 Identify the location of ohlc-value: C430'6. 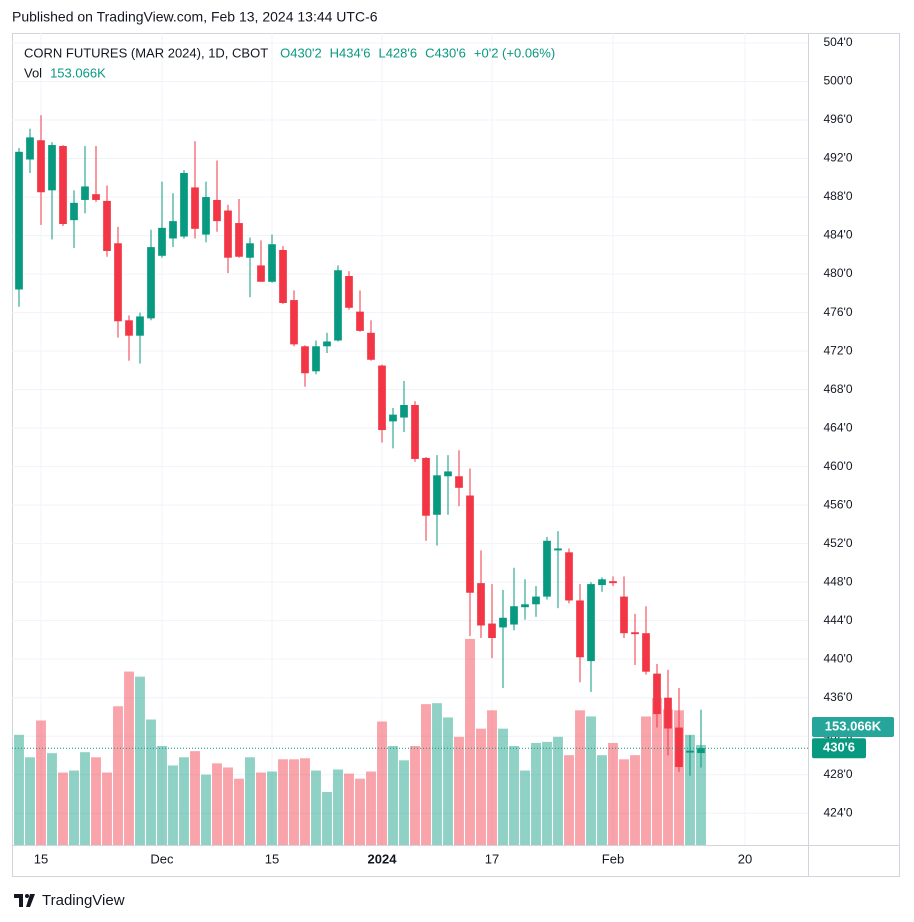
(445, 52).